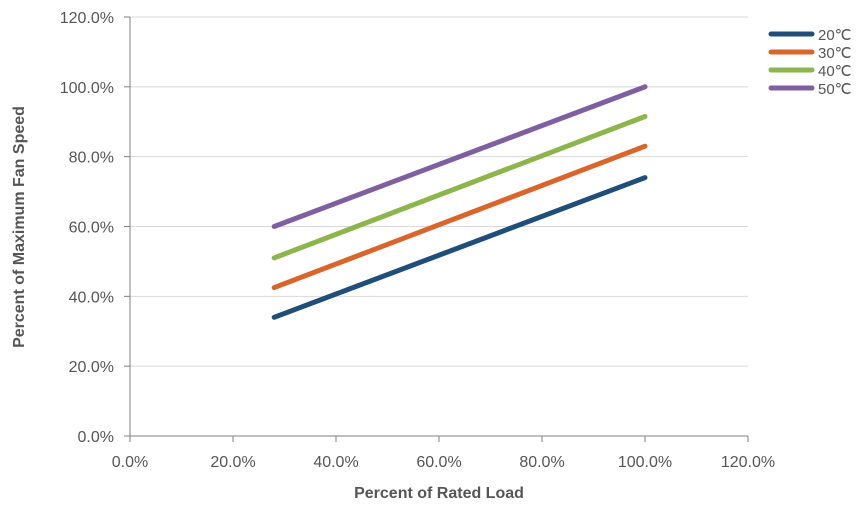 This screenshot has height=509, width=867. I want to click on x-tick-label: 40.0%, so click(335, 462).